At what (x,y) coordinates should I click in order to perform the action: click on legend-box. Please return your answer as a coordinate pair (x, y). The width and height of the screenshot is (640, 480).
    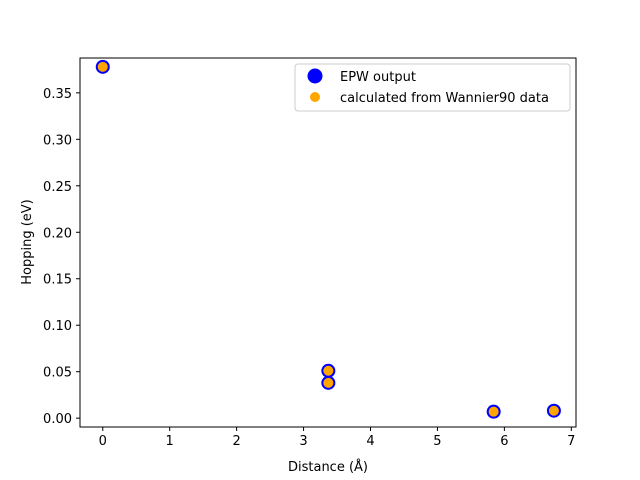
    Looking at the image, I should click on (432, 87).